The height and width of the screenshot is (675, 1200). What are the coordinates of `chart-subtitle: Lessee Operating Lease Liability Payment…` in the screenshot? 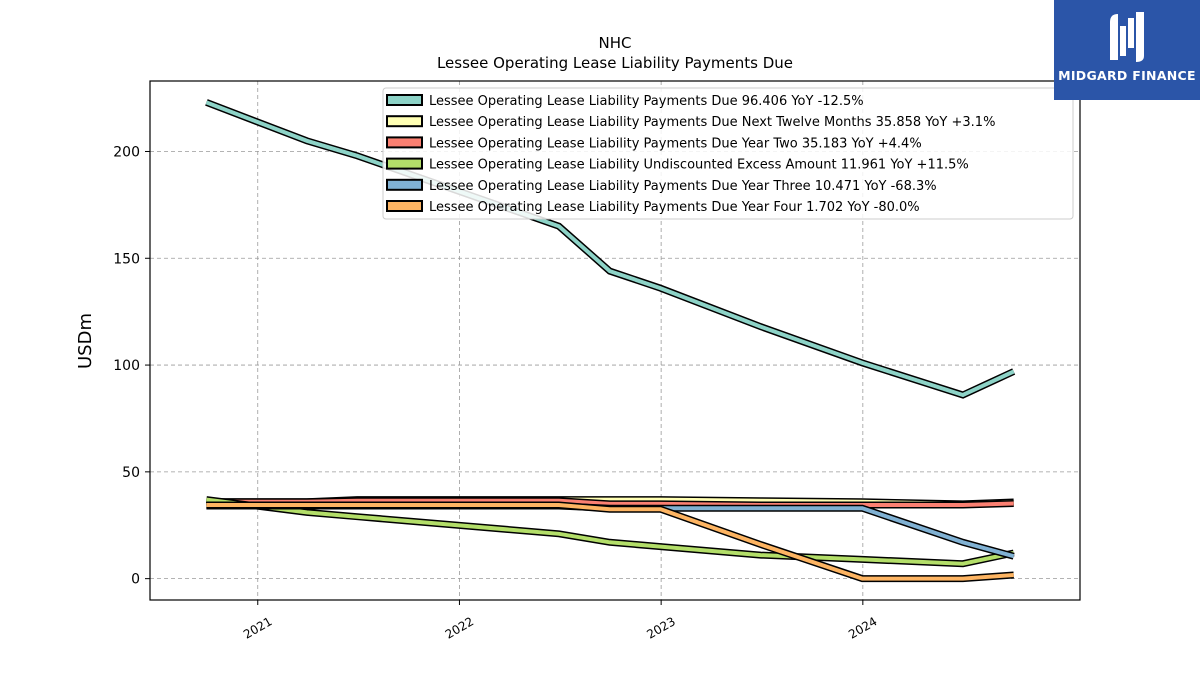 It's located at (615, 63).